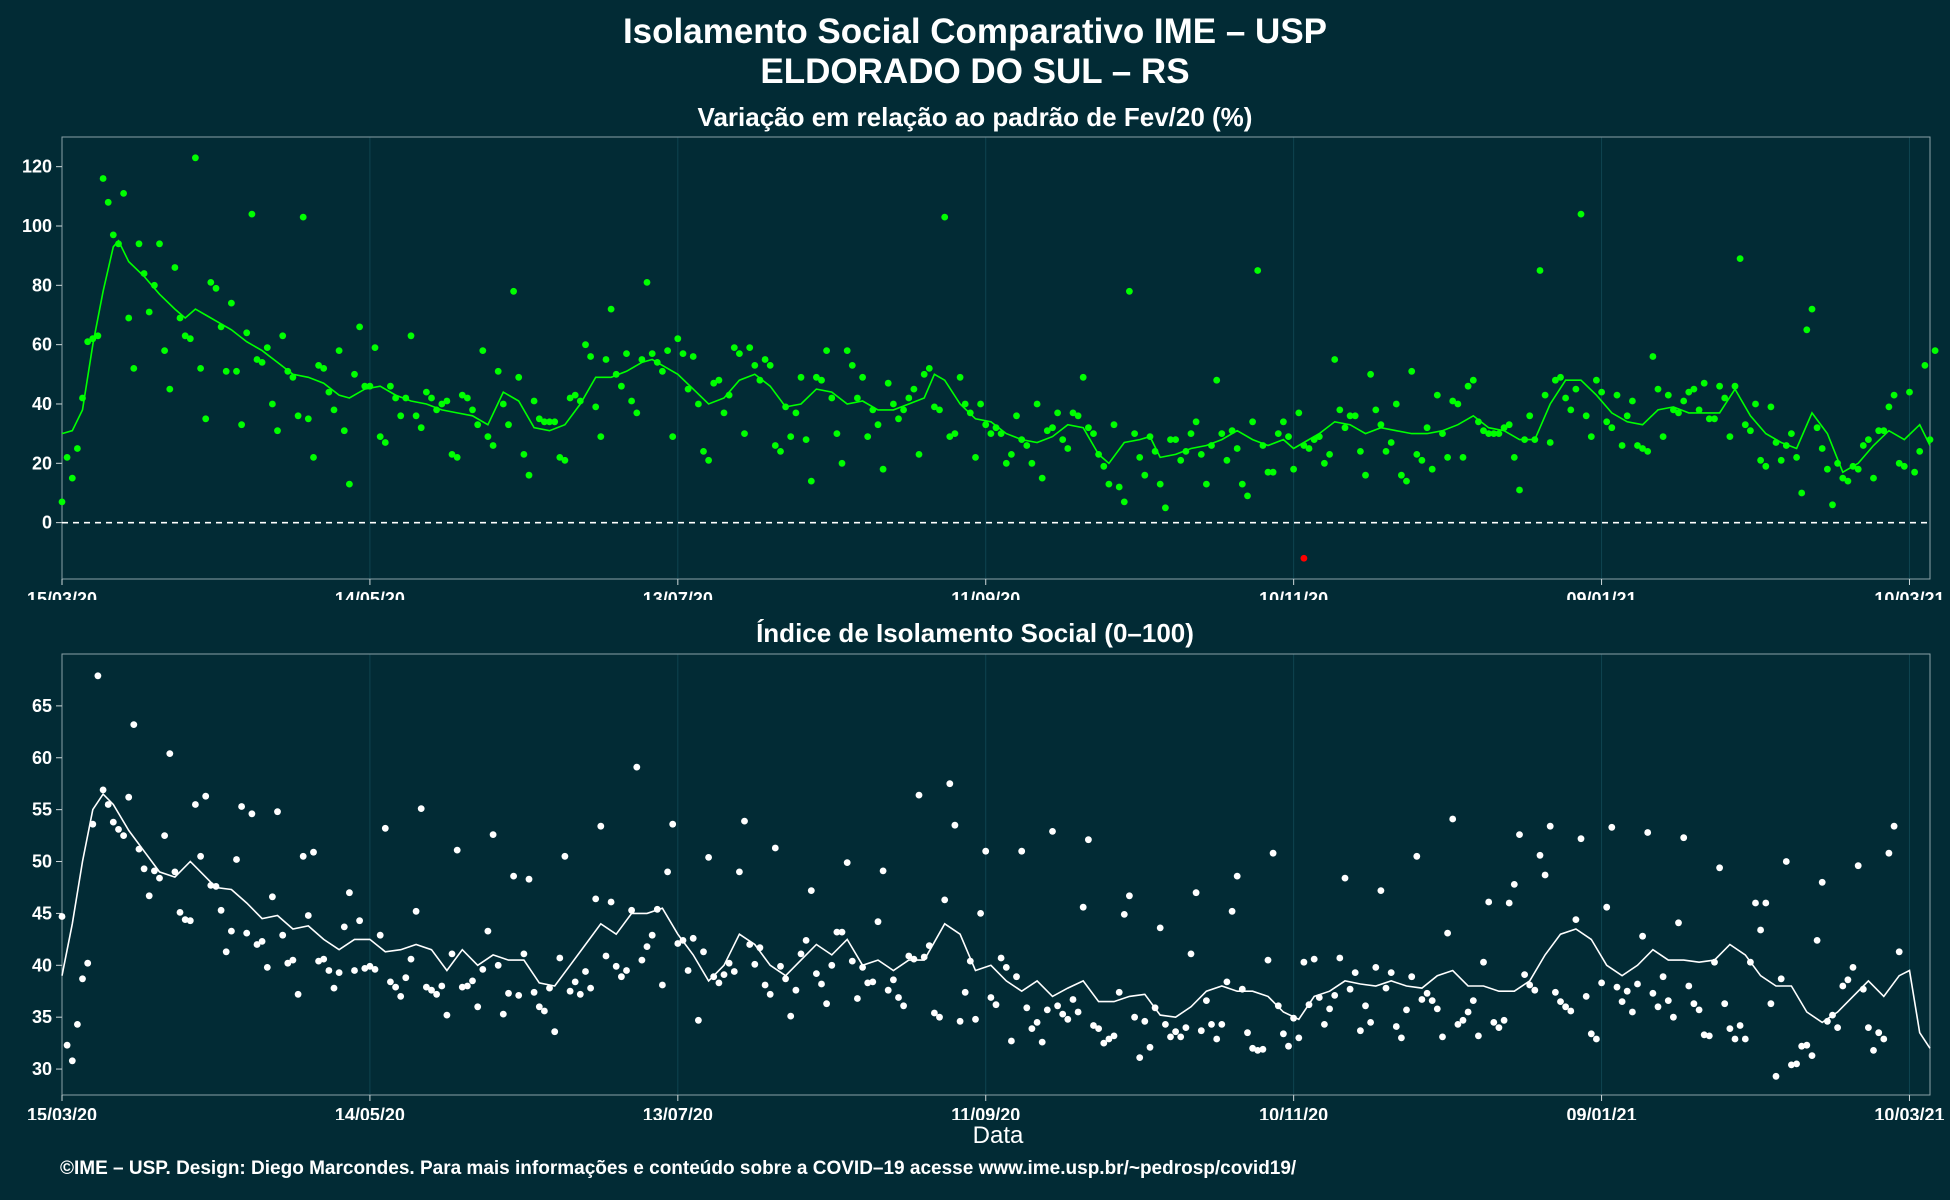 This screenshot has width=1950, height=1200. What do you see at coordinates (62, 594) in the screenshot?
I see `x-tick-label: 15/03/20` at bounding box center [62, 594].